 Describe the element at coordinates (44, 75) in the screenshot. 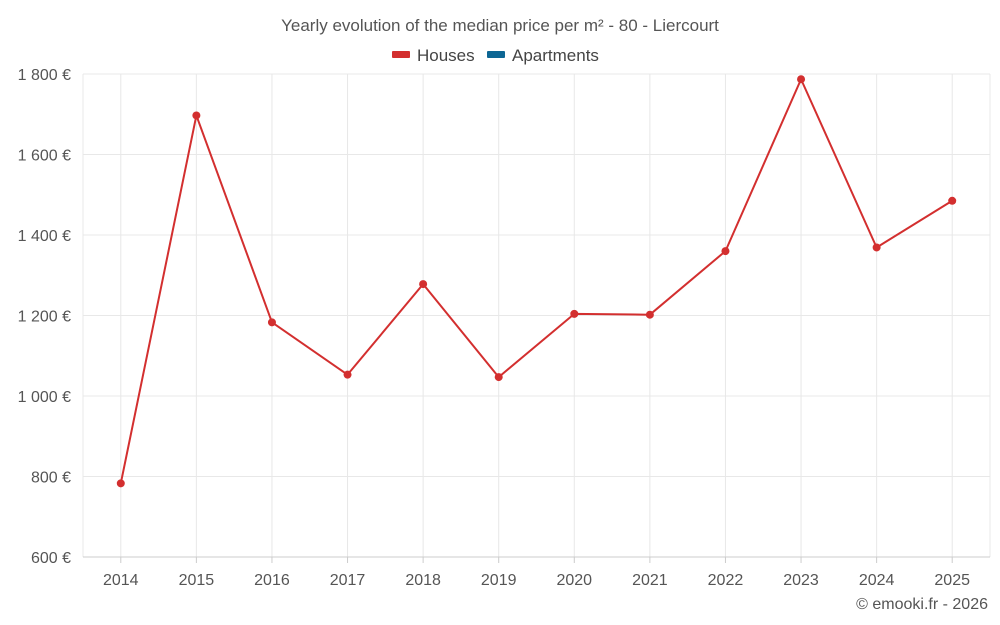

I see `y-tick-label: 1 800 €` at that location.